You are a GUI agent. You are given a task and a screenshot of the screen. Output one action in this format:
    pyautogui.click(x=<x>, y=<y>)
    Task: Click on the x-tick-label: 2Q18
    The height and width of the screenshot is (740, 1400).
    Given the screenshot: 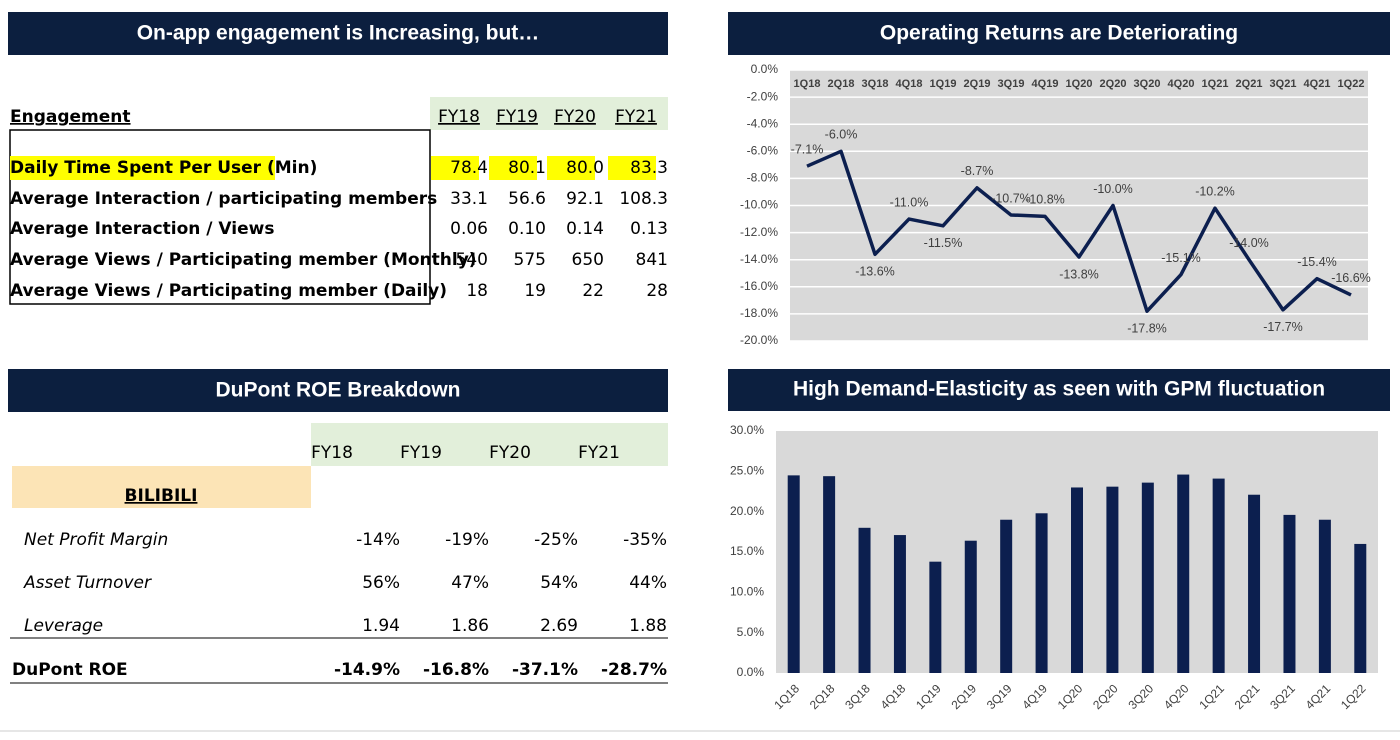 What is the action you would take?
    pyautogui.click(x=822, y=696)
    